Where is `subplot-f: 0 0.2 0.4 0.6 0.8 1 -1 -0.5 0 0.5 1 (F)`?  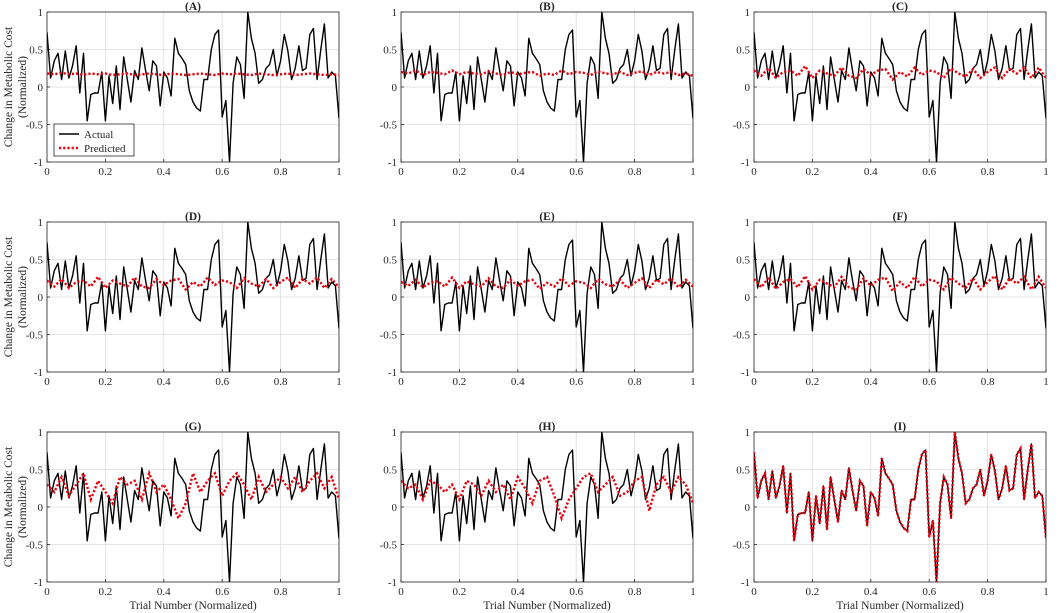 subplot-f: 0 0.2 0.4 0.6 0.8 1 -1 -0.5 0 0.5 1 (F) is located at coordinates (891, 299).